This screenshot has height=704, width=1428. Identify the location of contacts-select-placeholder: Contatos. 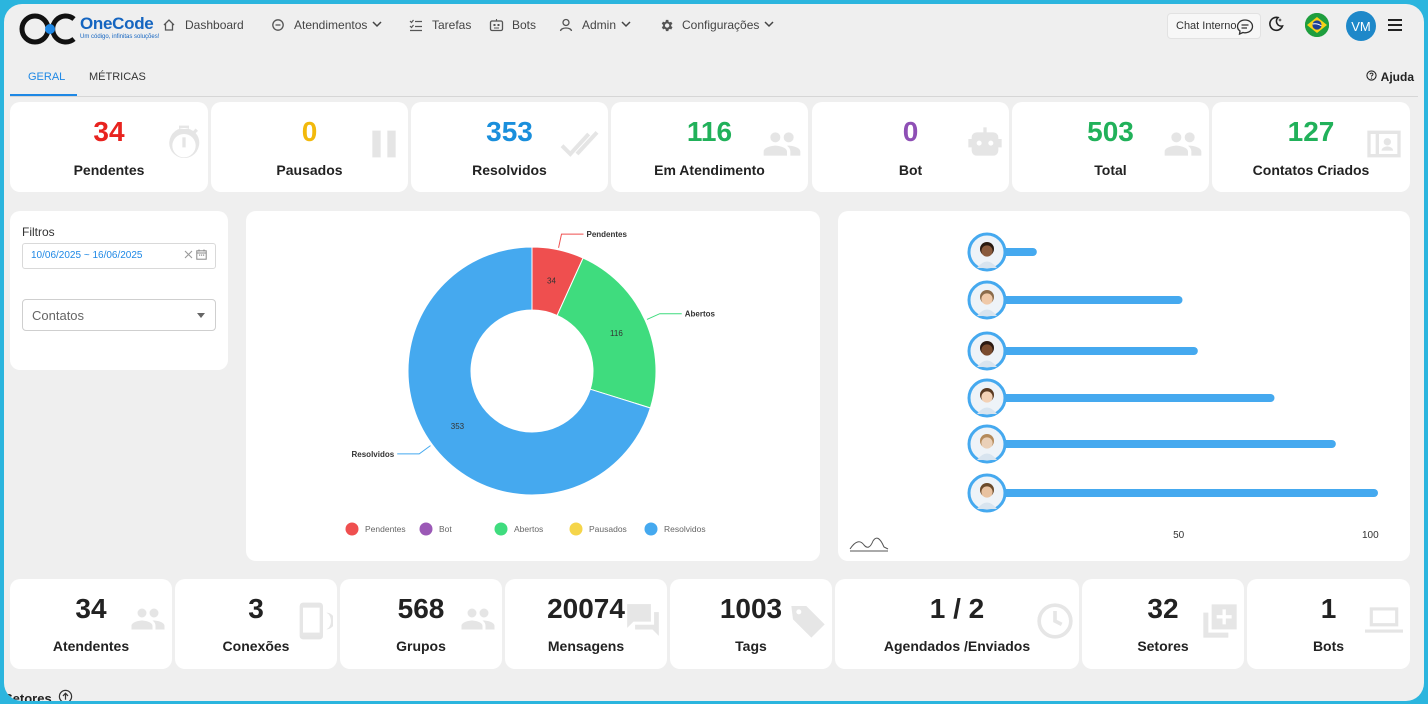
(58, 315).